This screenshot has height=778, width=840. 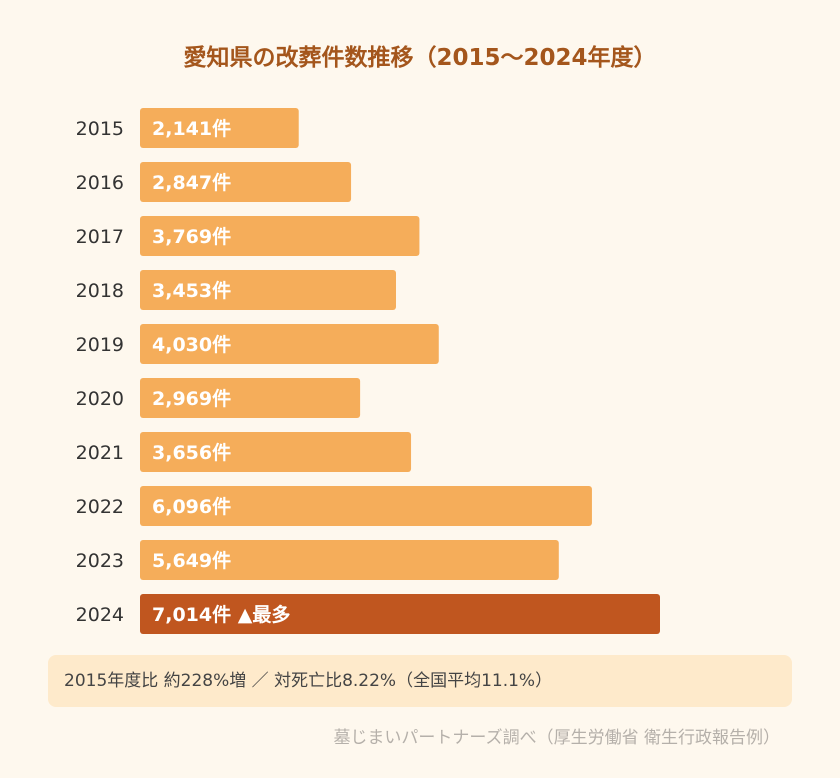 I want to click on chart-title: 愛知県の改葬件数推移（2015〜2024年度）, so click(x=420, y=58).